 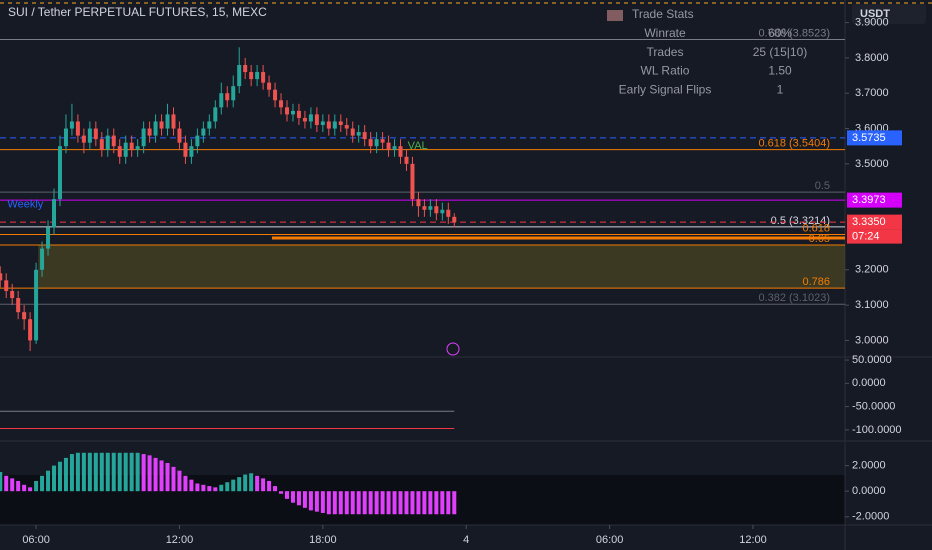 I want to click on level-label: 0.5, so click(x=822, y=186).